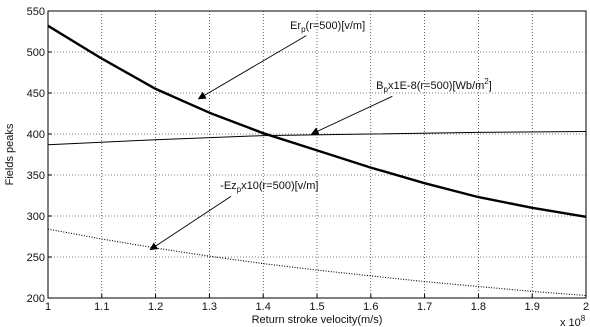 The height and width of the screenshot is (327, 590). What do you see at coordinates (532, 307) in the screenshot?
I see `x-tick-label: 1.9` at bounding box center [532, 307].